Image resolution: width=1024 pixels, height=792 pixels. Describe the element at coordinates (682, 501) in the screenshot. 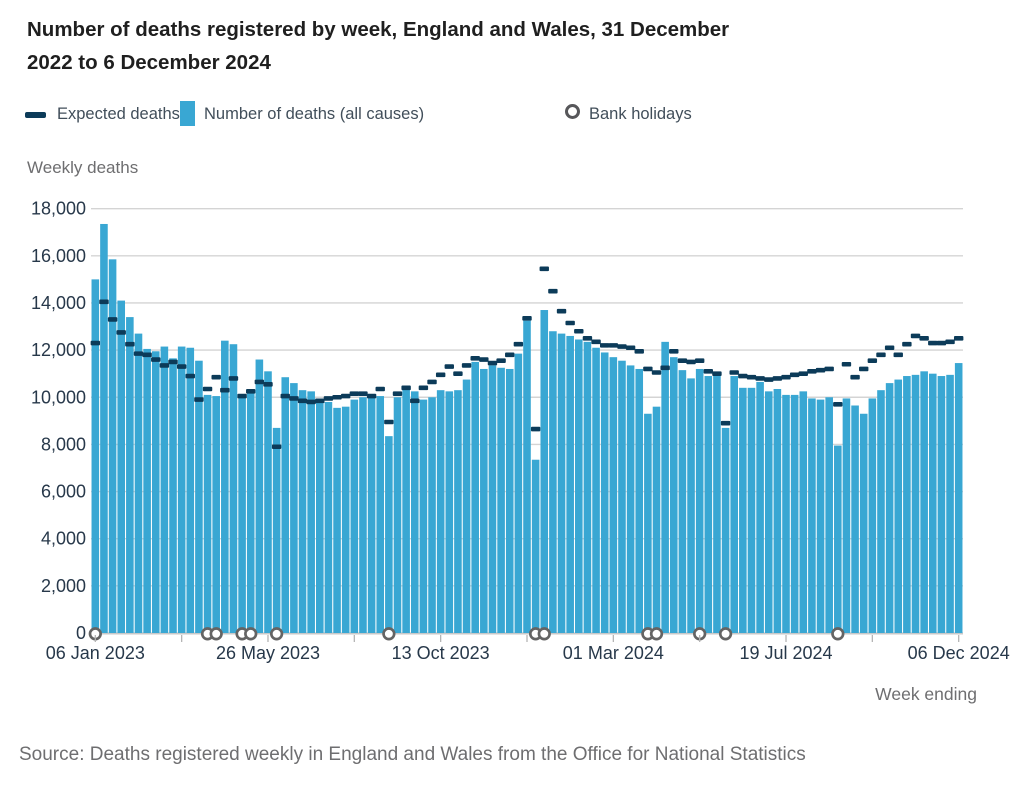

I see `bar: 26 Apr 2024: 11150` at that location.